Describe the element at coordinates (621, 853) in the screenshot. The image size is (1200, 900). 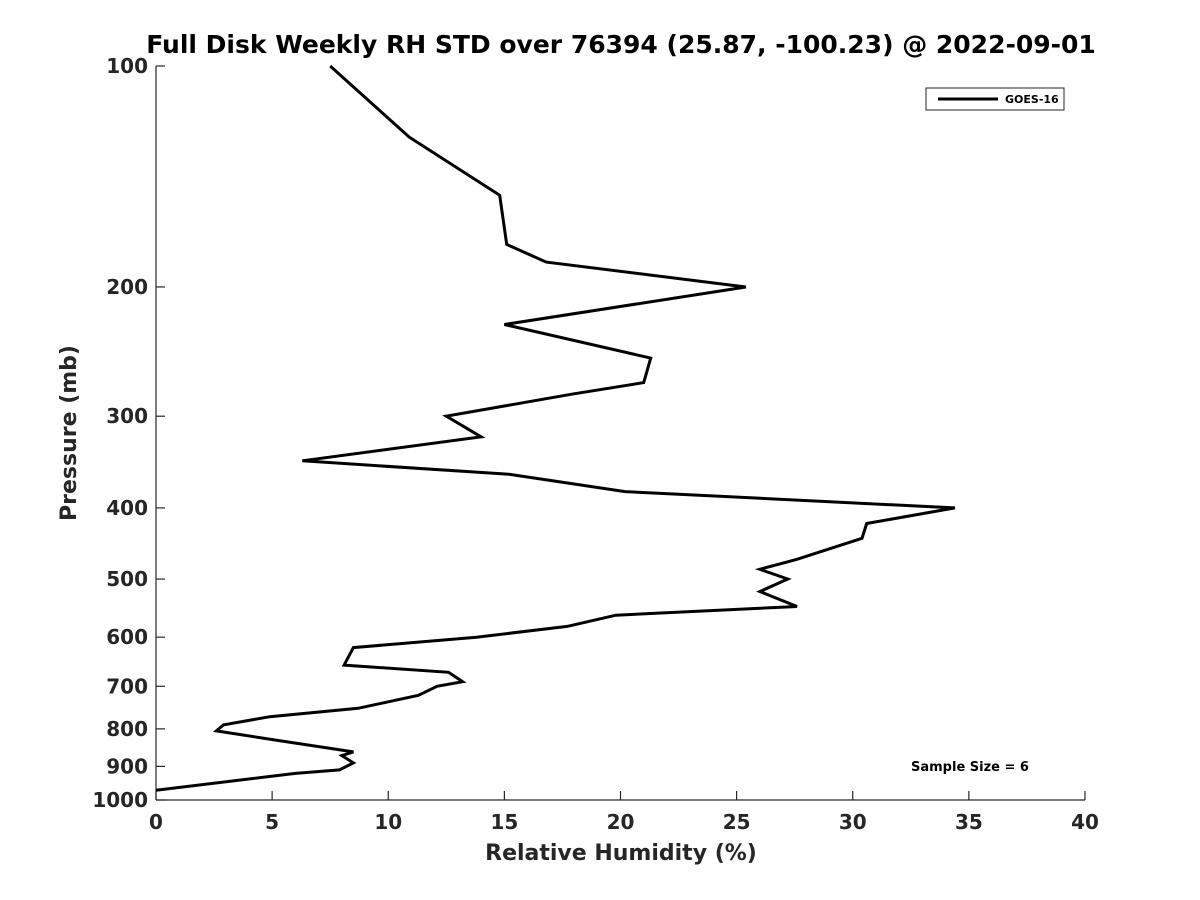
I see `x-axis-label: Relative Humidity (%)` at that location.